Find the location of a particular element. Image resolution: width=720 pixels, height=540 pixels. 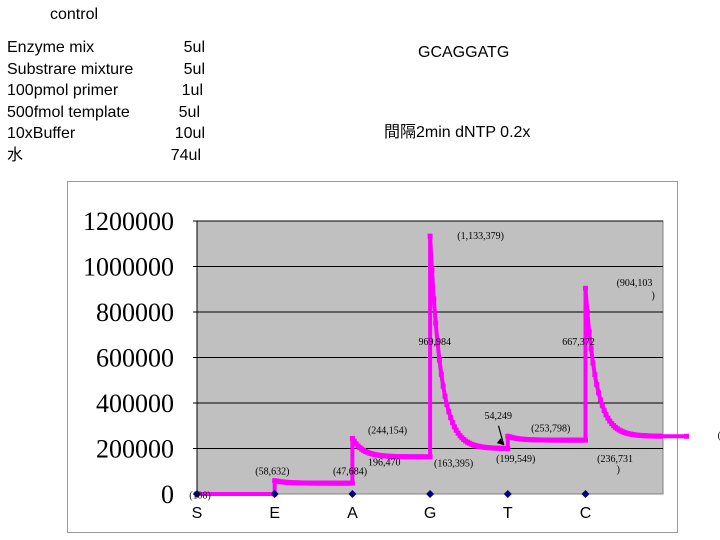

y-tick-label: 1000000 is located at coordinates (128, 267).